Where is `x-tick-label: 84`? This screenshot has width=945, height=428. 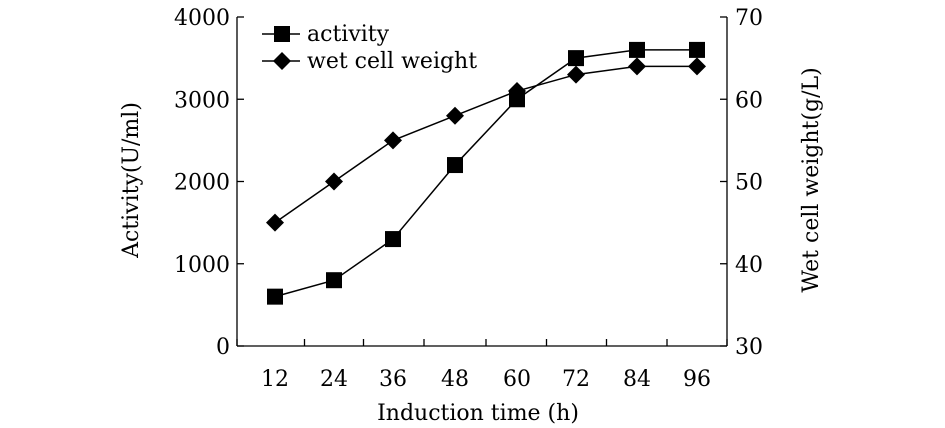 x-tick-label: 84 is located at coordinates (637, 379).